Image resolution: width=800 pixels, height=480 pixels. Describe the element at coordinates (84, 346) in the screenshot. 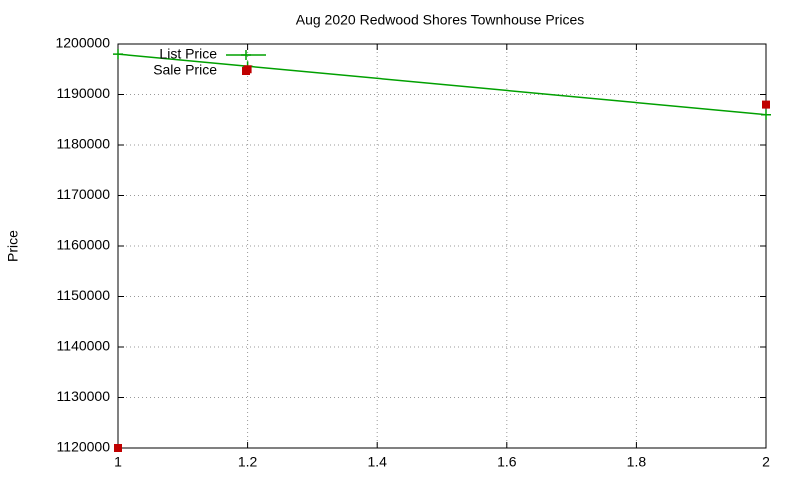

I see `y-tick-label: 1140000` at that location.